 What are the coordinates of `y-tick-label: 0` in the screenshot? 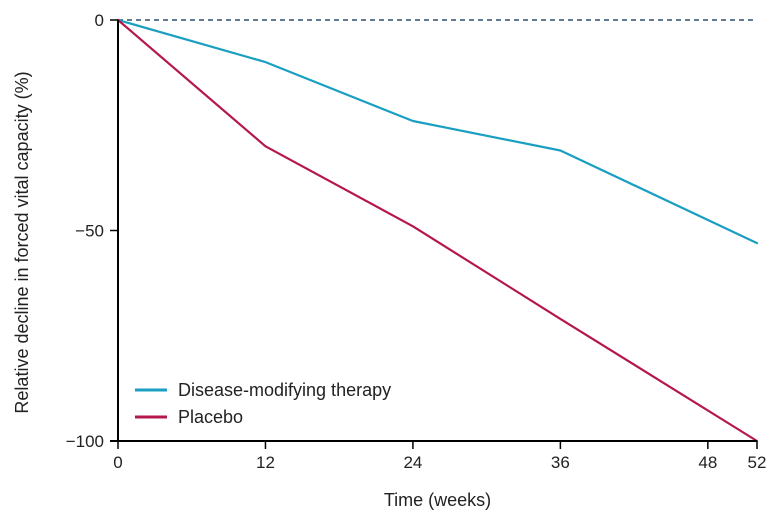 It's located at (99, 20).